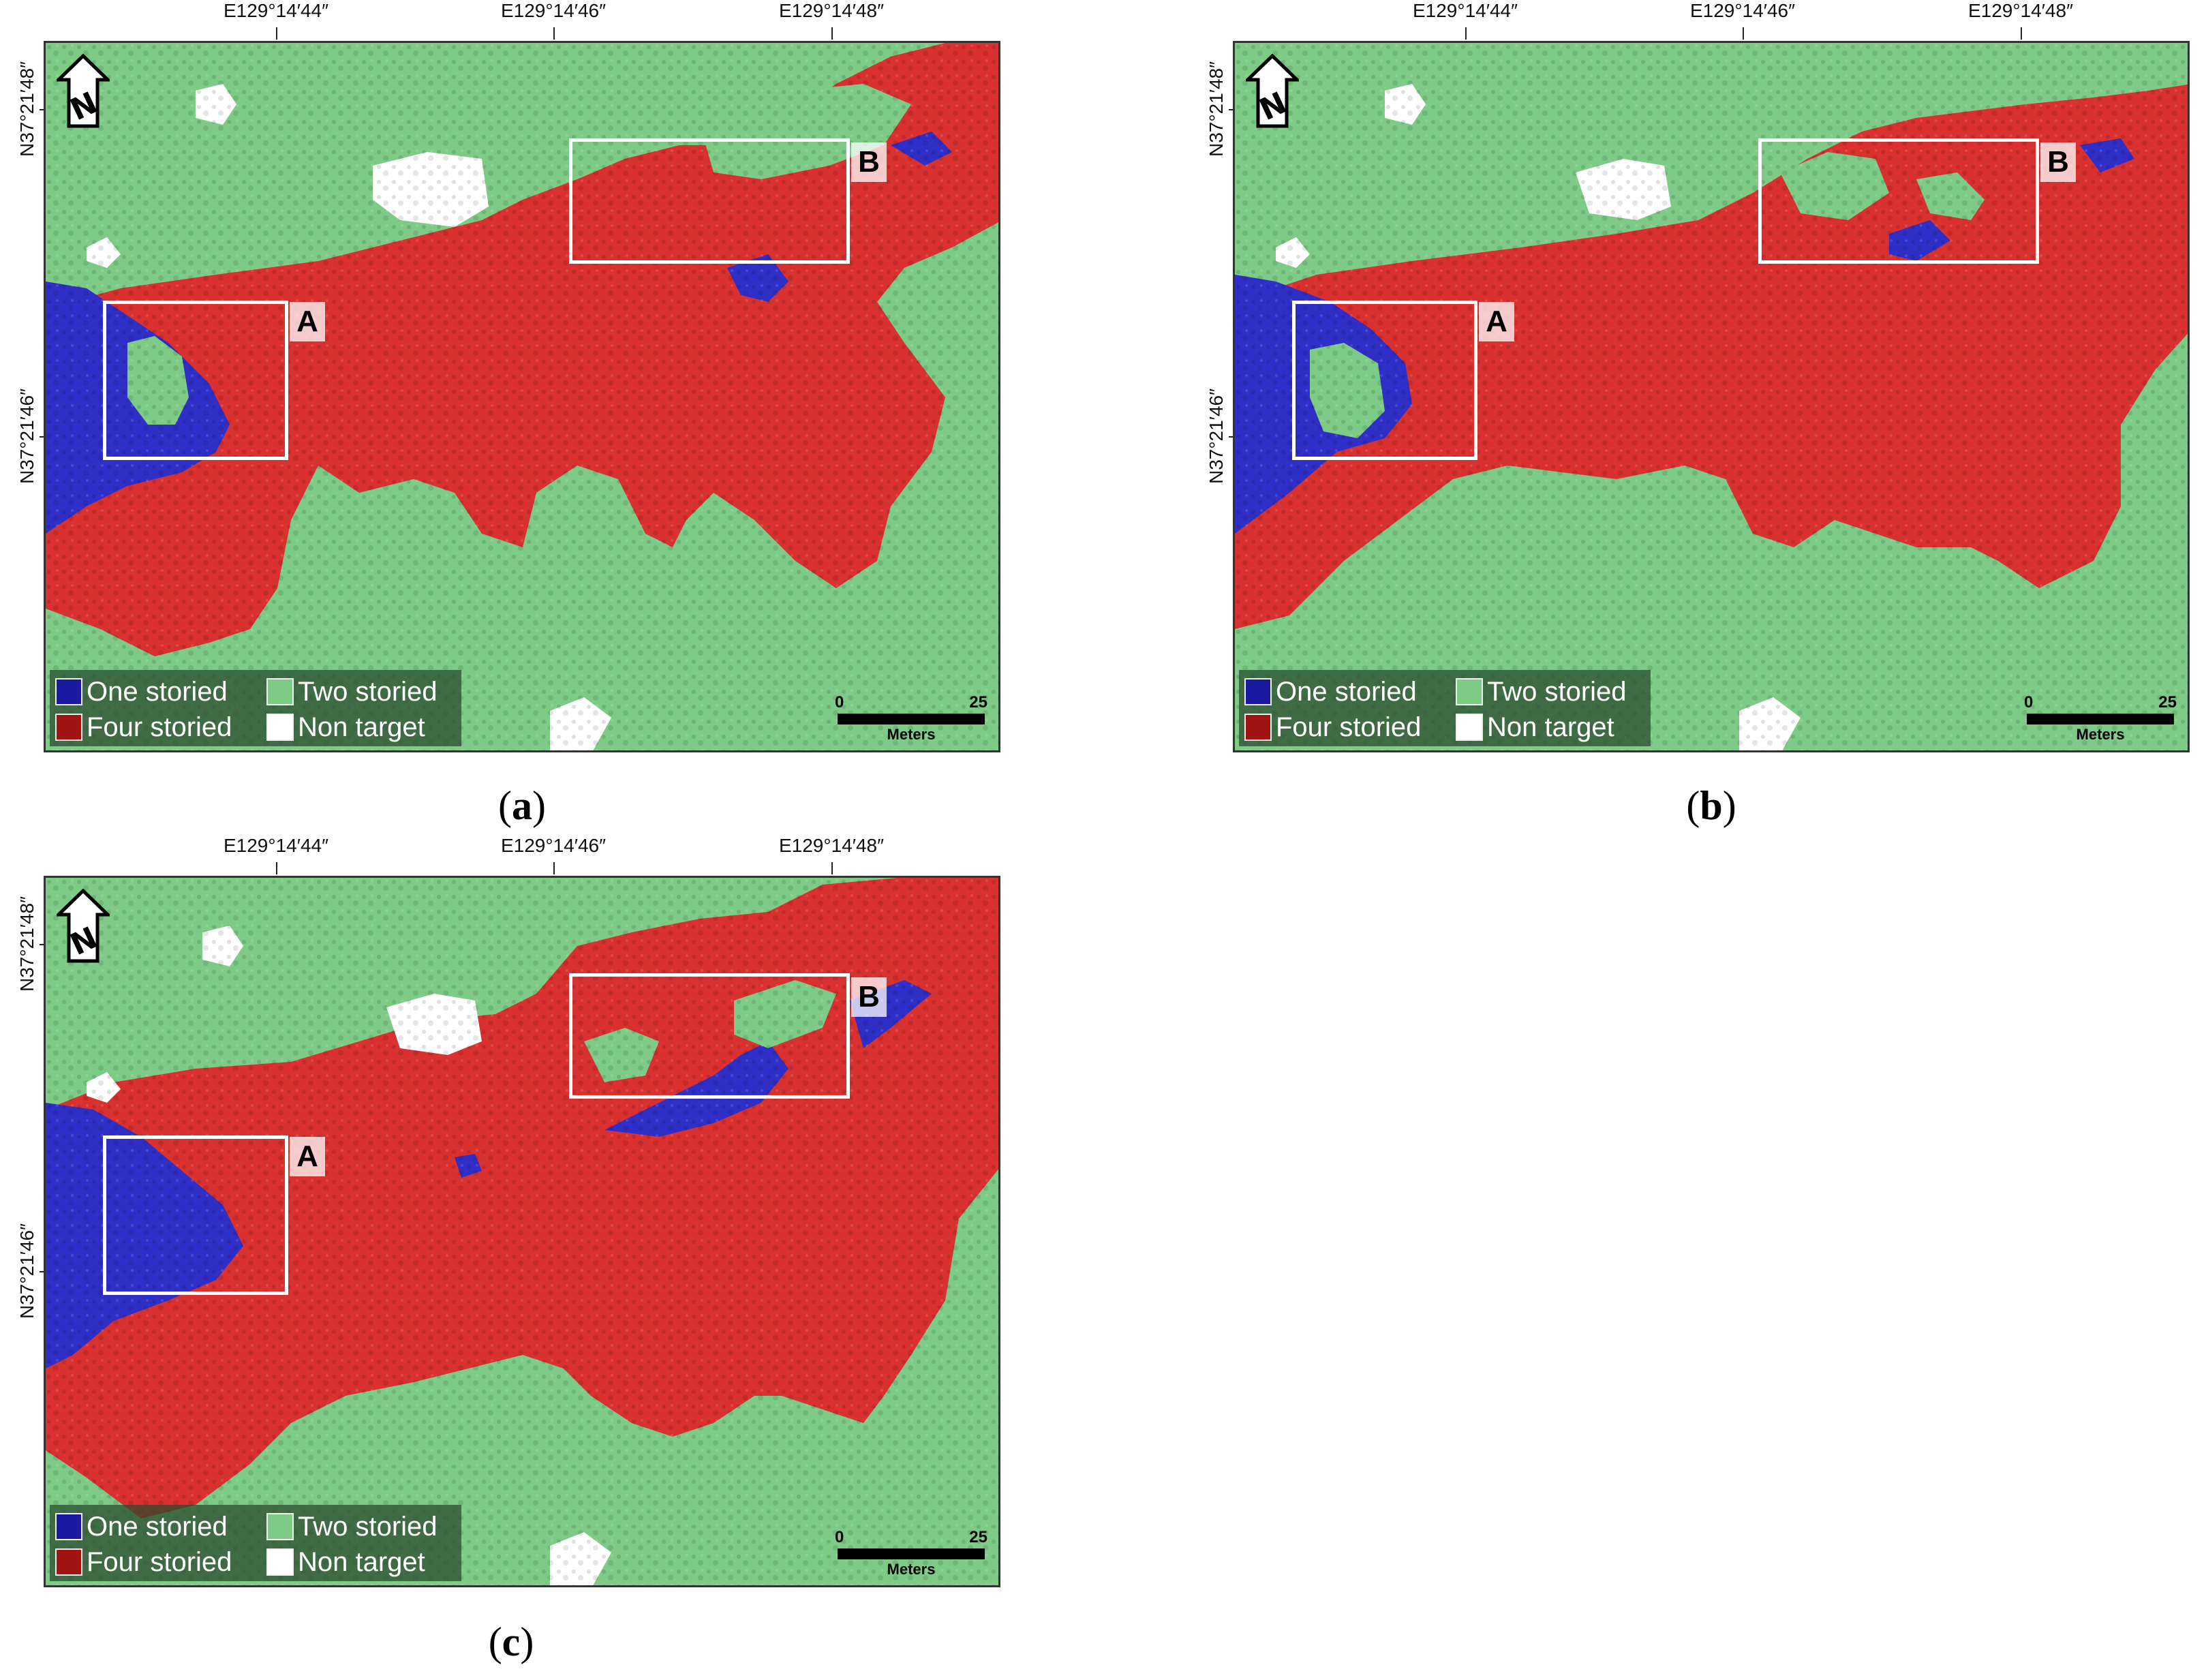 This screenshot has height=1680, width=2206. I want to click on caption-a: (a), so click(522, 805).